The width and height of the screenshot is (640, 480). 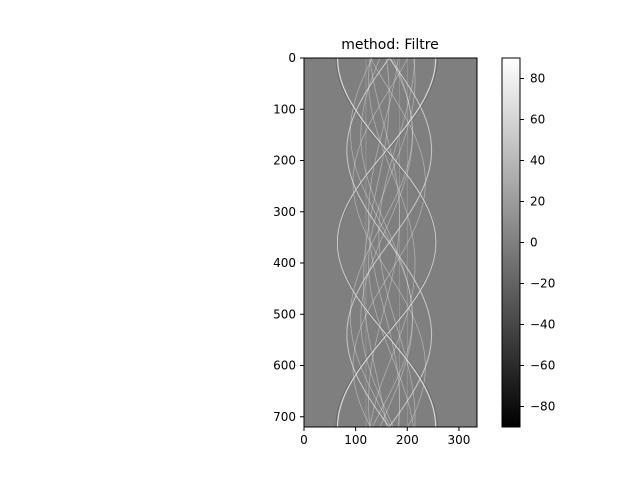 I want to click on y-tick-label-700: 700, so click(x=284, y=417).